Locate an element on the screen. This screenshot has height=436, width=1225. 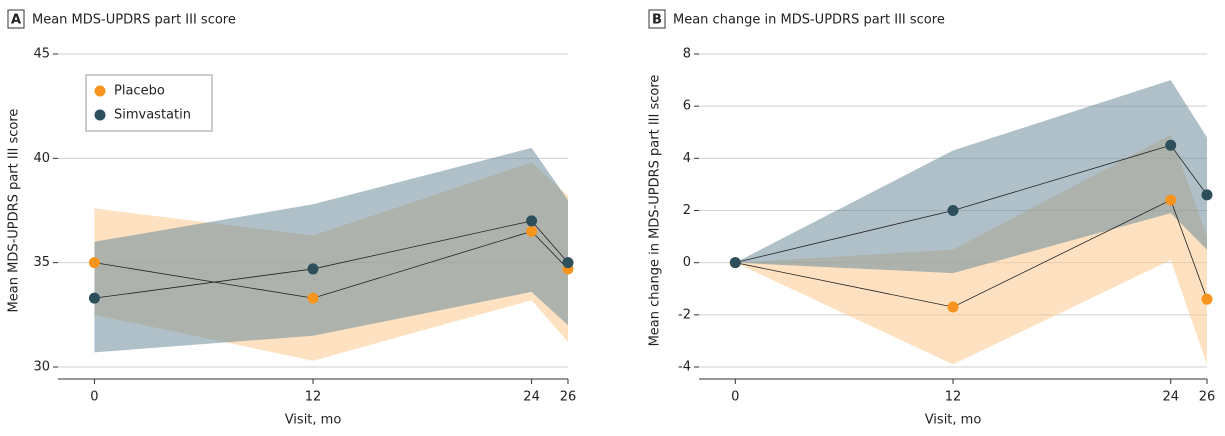
legend-label: Placebo is located at coordinates (139, 91).